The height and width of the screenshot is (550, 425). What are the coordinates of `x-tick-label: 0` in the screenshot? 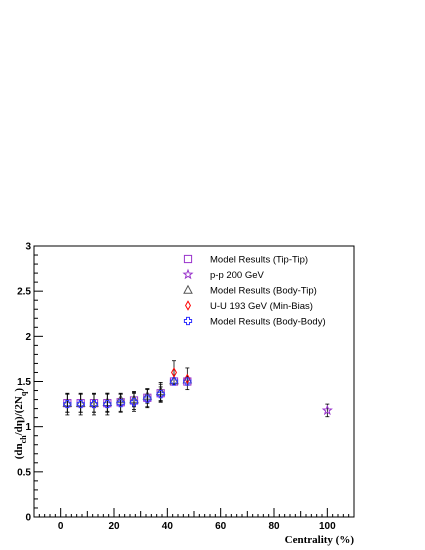 It's located at (61, 526).